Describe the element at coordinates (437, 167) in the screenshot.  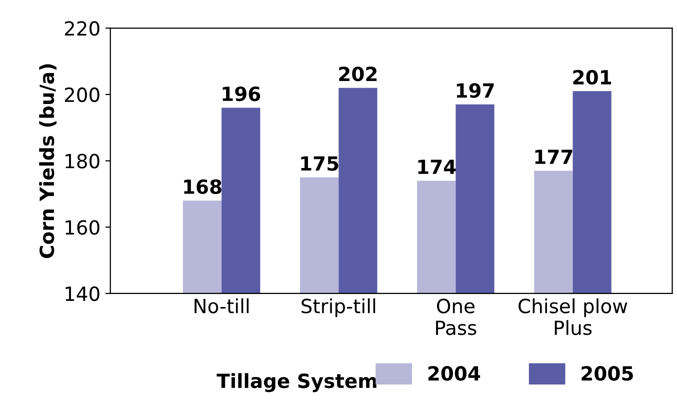
I see `data-label: 174` at that location.